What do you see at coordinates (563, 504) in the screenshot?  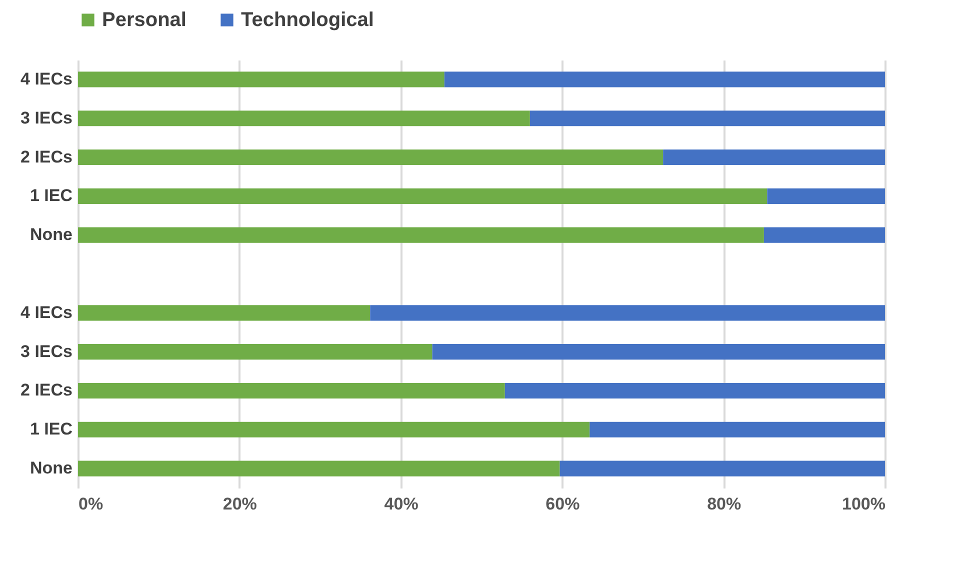 I see `x-tick-label: 60%` at bounding box center [563, 504].